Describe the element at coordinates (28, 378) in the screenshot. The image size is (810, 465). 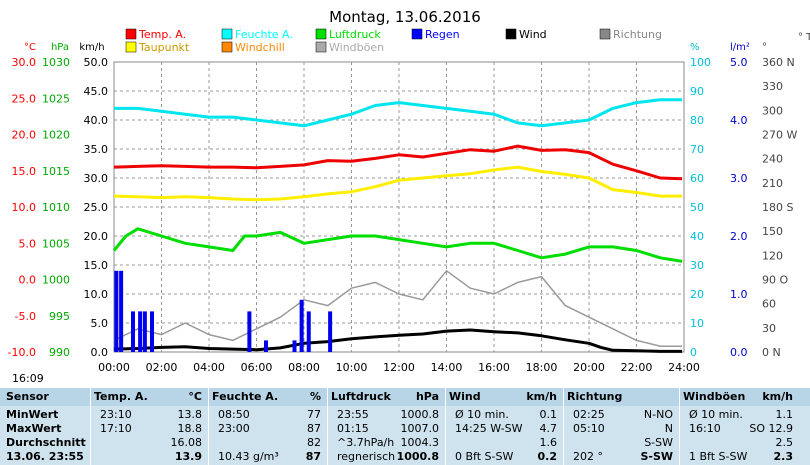
I see `current-time: 16:09` at that location.